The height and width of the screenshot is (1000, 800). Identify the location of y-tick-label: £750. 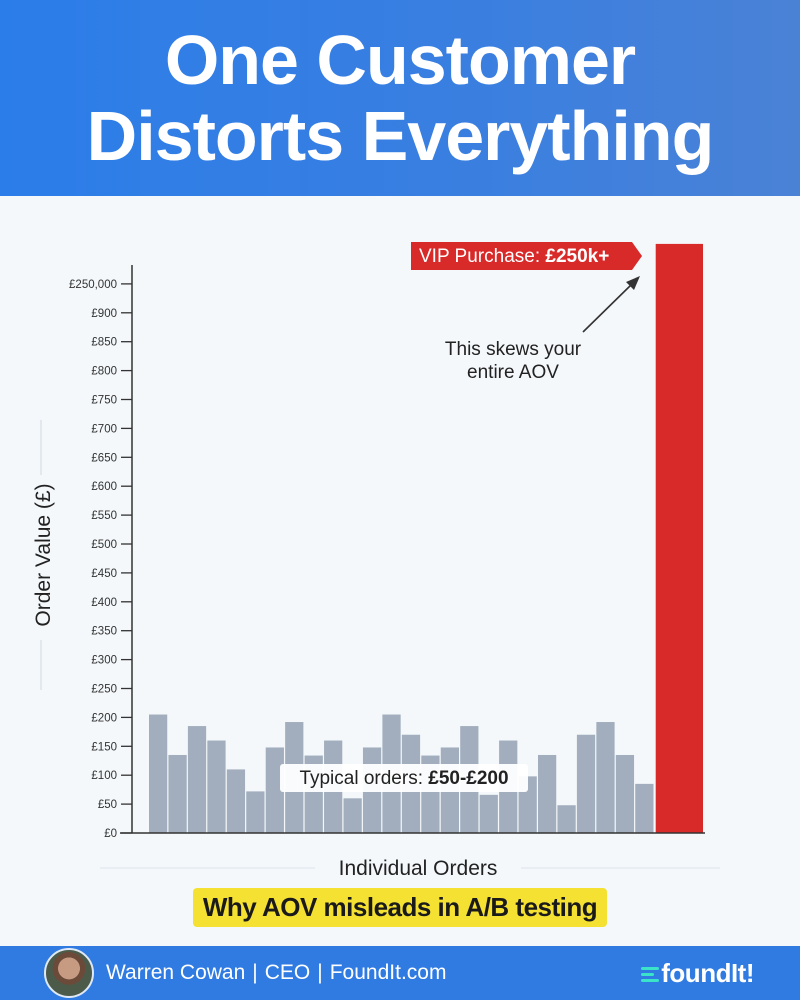
(104, 401).